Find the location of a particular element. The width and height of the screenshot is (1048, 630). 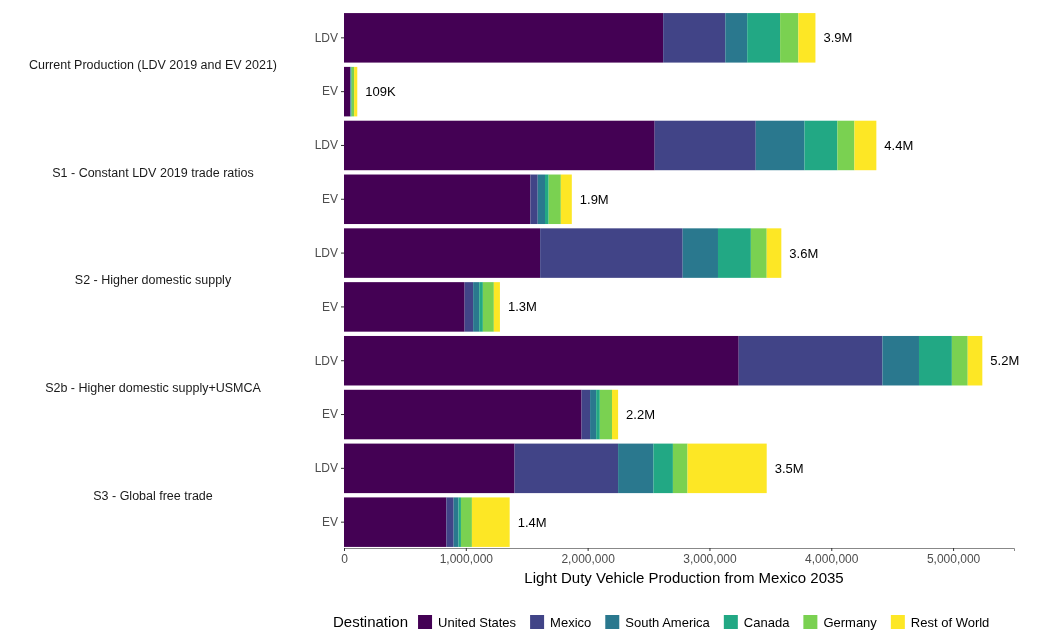

total-label: 1.3M is located at coordinates (522, 307).